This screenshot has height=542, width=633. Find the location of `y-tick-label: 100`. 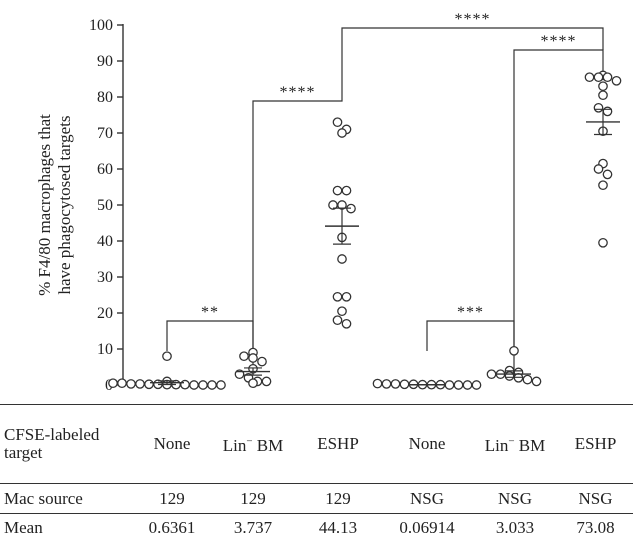

y-tick-label: 100 is located at coordinates (101, 25).